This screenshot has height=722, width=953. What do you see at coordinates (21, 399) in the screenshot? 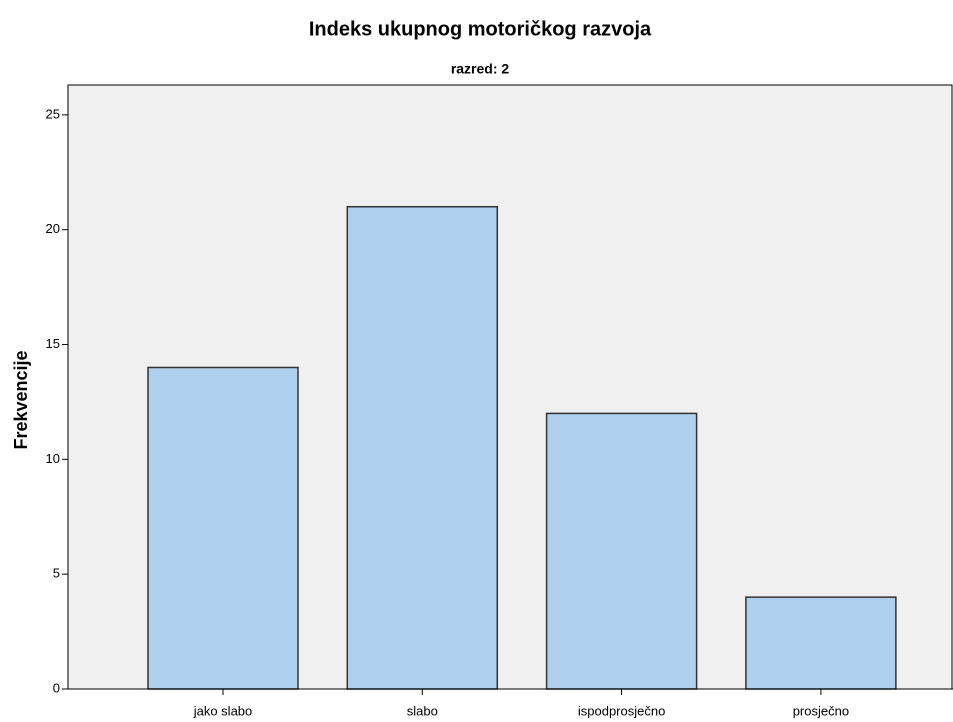
I see `y-axis-label: Frekvencije` at bounding box center [21, 399].